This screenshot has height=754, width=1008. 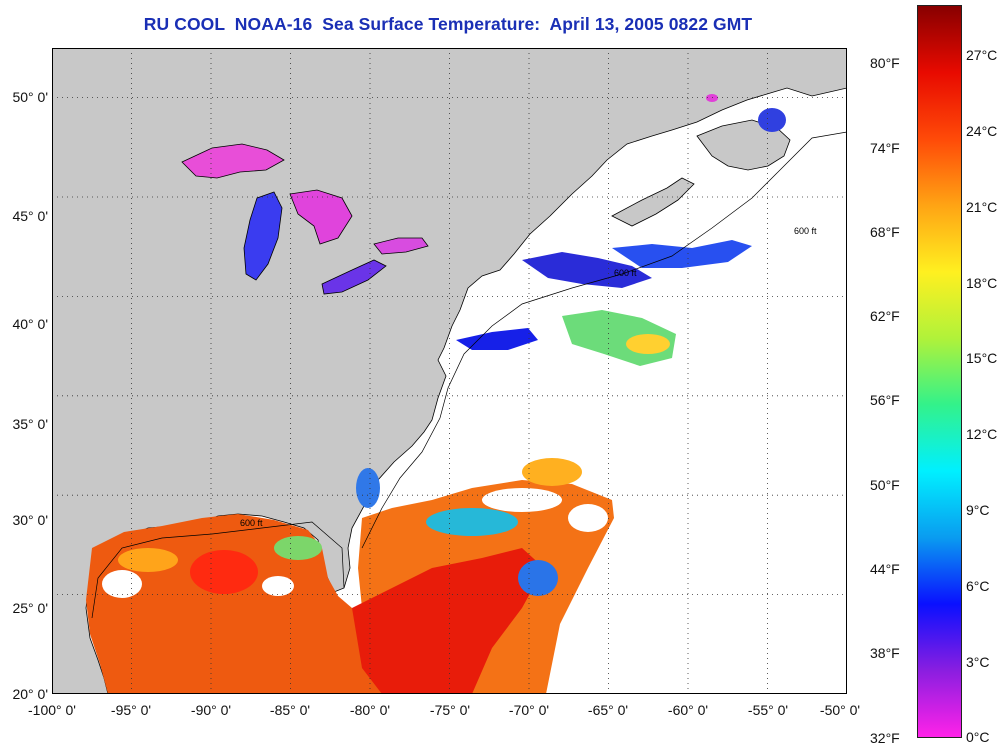 I want to click on lat-label-45: 45° 0', so click(x=30, y=216).